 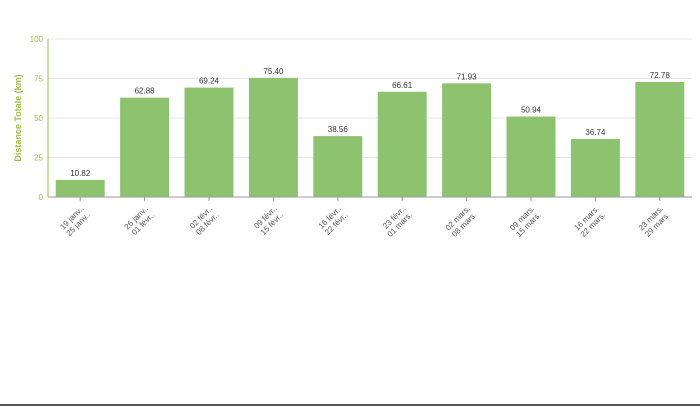 I want to click on data-label: 72.78, so click(x=660, y=75).